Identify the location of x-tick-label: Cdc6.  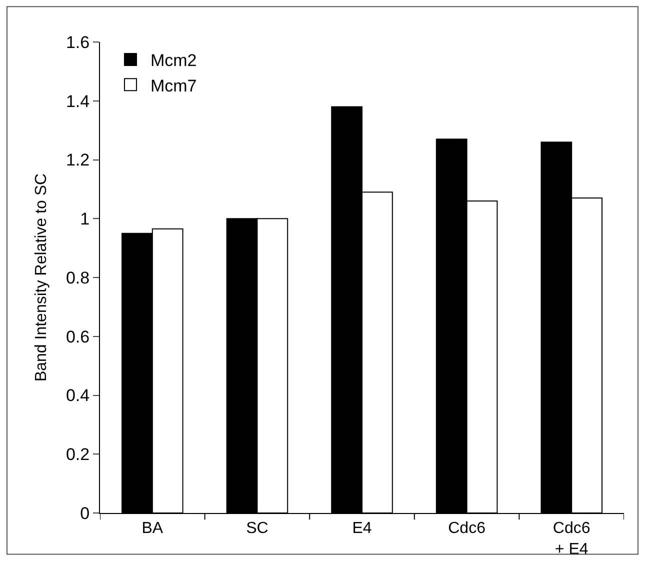
(467, 529).